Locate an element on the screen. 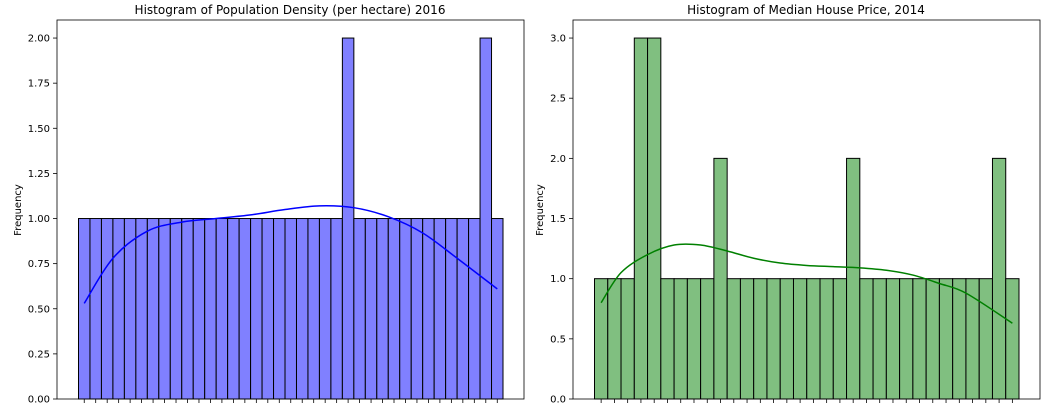 The image size is (1056, 404). y-tick-label: 1.50 is located at coordinates (39, 129).